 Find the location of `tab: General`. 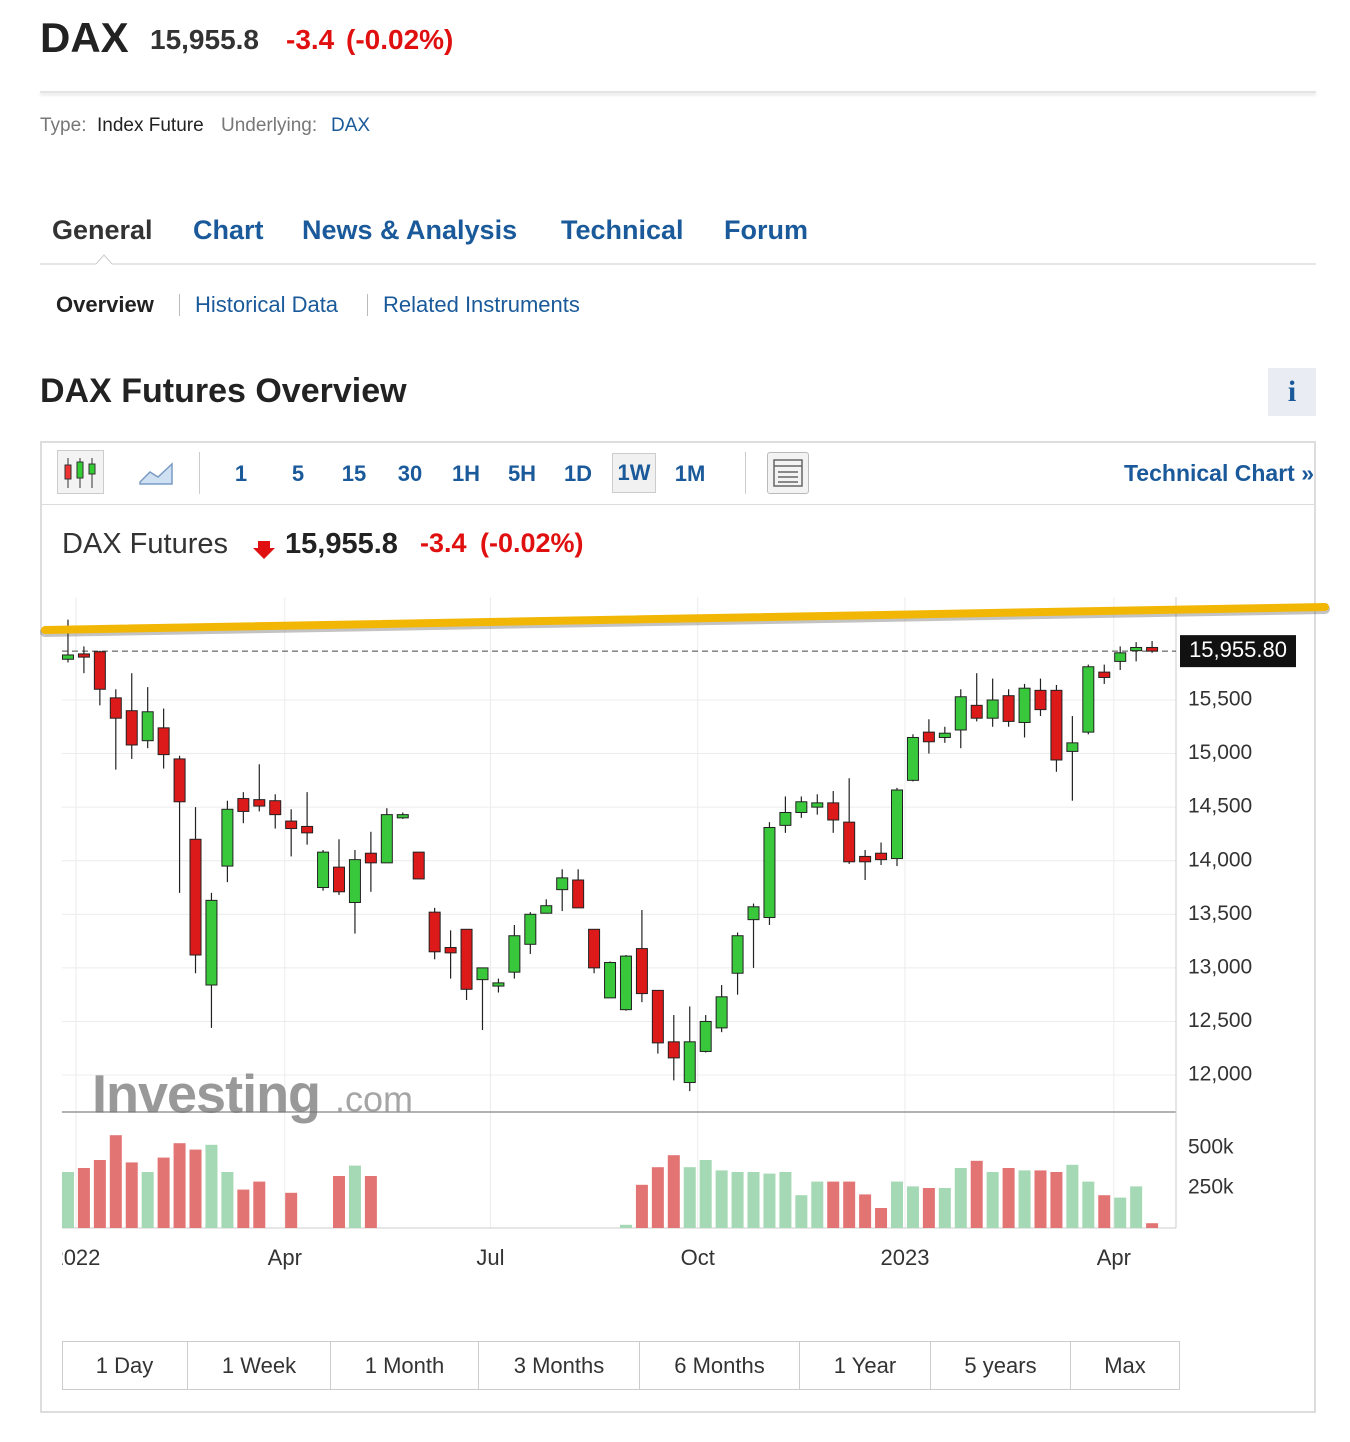

tab: General is located at coordinates (102, 230).